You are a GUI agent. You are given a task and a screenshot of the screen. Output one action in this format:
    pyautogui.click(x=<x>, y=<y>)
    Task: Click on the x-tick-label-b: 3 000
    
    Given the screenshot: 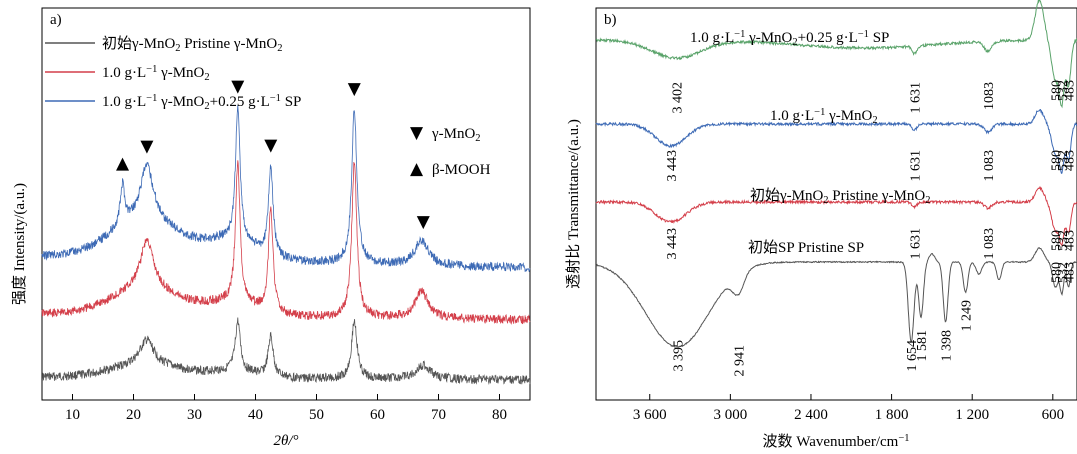 What is the action you would take?
    pyautogui.click(x=730, y=415)
    